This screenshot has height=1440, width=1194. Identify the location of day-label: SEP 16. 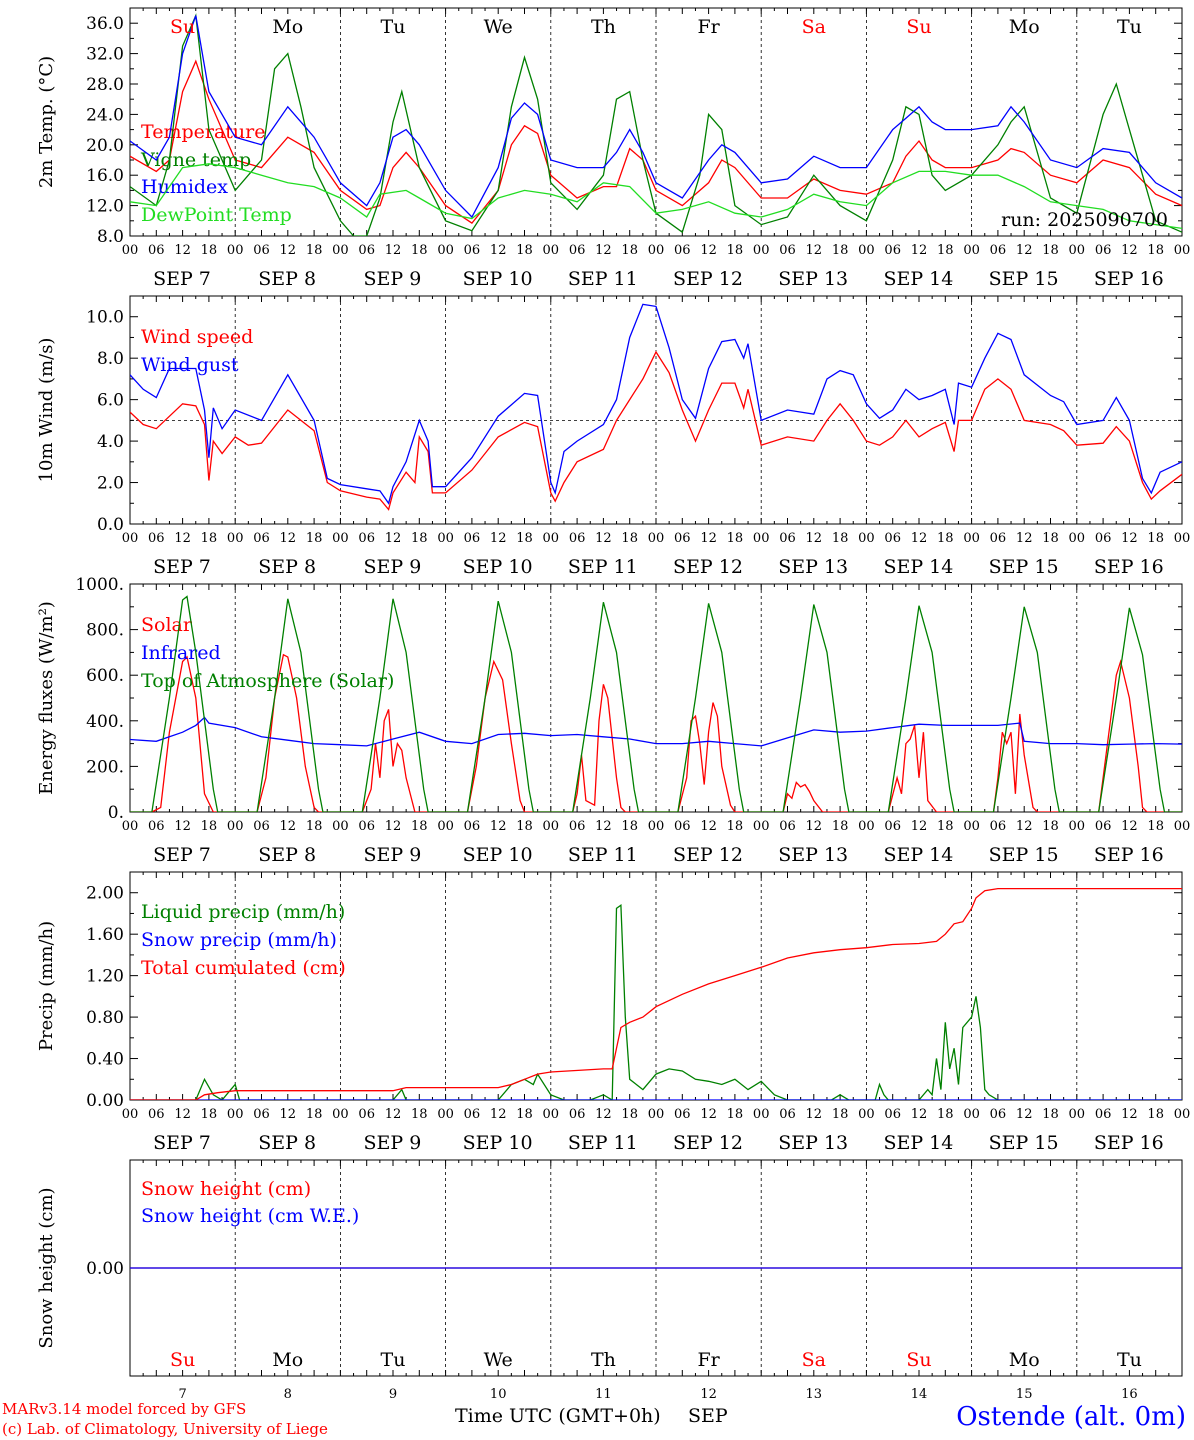
(1129, 567).